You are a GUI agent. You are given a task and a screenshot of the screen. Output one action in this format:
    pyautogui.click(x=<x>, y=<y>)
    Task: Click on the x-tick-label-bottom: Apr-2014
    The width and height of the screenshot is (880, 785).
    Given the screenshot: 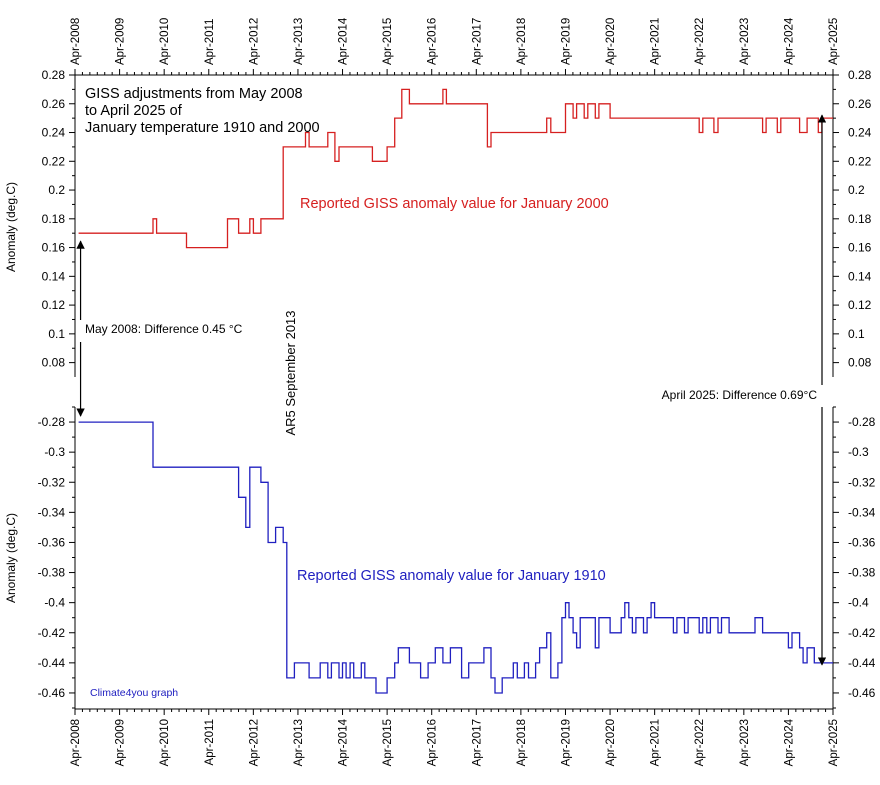 What is the action you would take?
    pyautogui.click(x=344, y=742)
    